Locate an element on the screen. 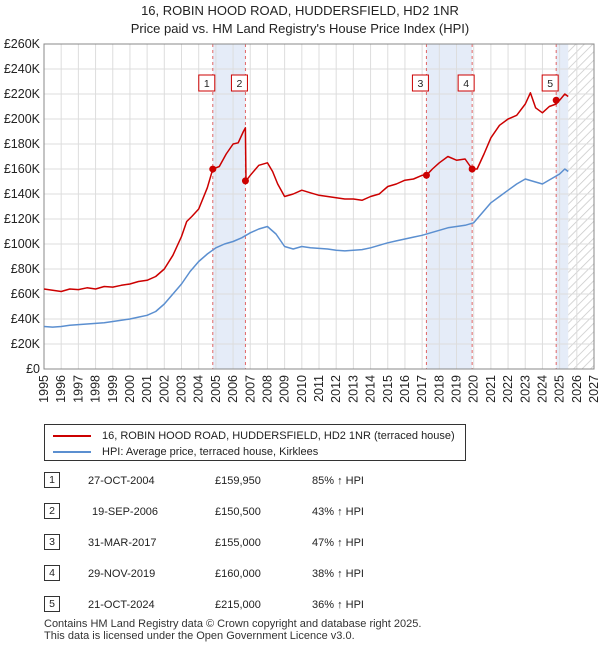 Image resolution: width=600 pixels, height=650 pixels. x-tick-label: 2004 is located at coordinates (199, 389).